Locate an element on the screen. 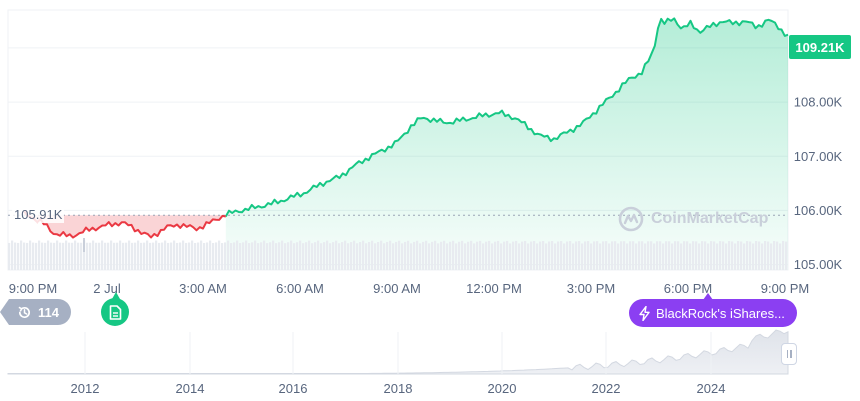 Image resolution: width=860 pixels, height=401 pixels. navigator-year-labels: 2012 2014 2016 2018 2020 2022 2024 is located at coordinates (398, 388).